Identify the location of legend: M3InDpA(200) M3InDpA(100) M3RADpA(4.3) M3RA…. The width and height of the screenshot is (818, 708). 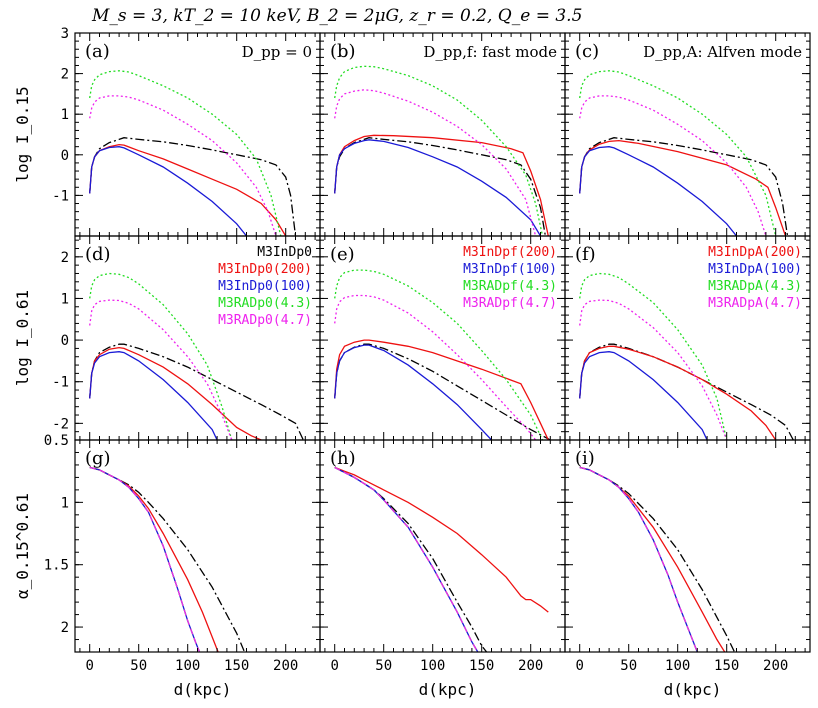
(755, 278).